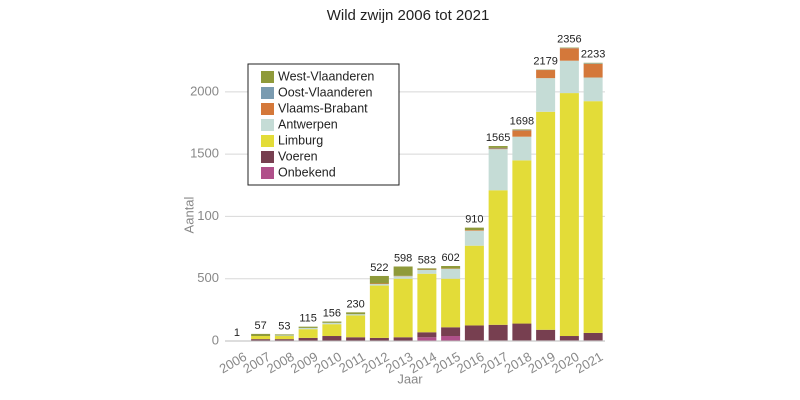 This screenshot has width=800, height=400. I want to click on total-label: 115, so click(308, 319).